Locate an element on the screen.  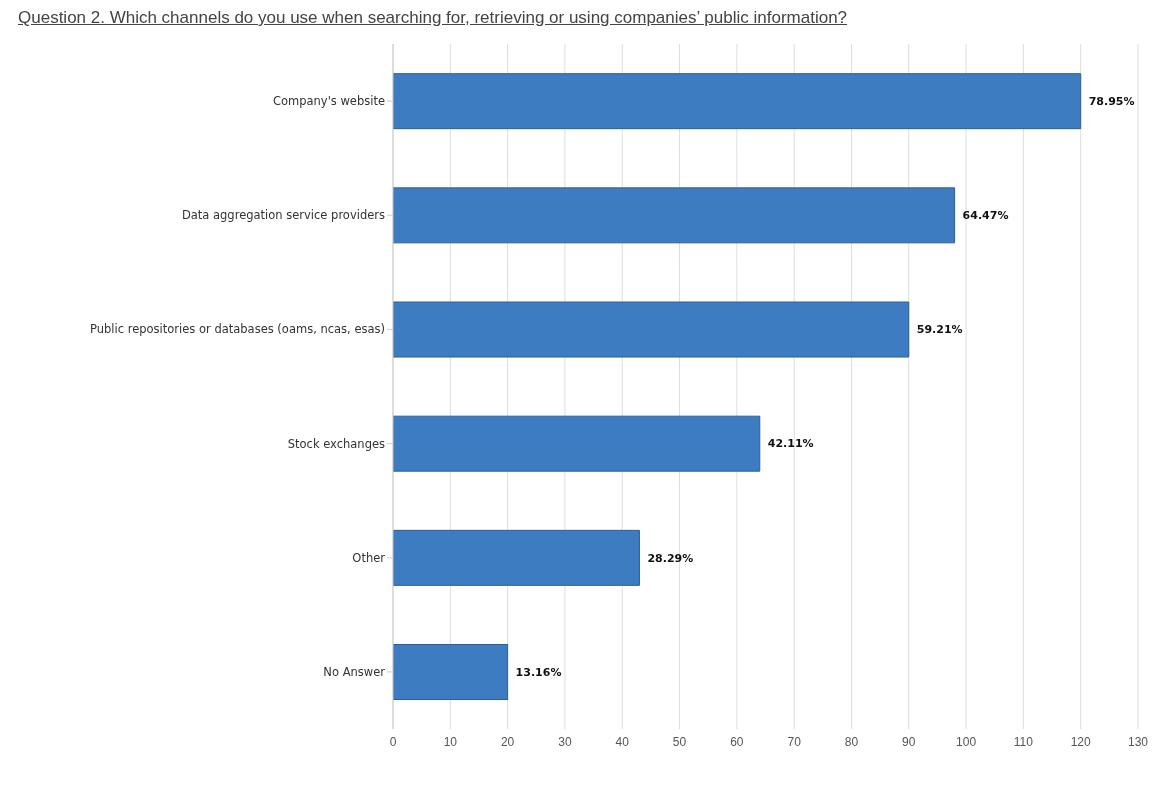
x-tick-label: 20 is located at coordinates (507, 741).